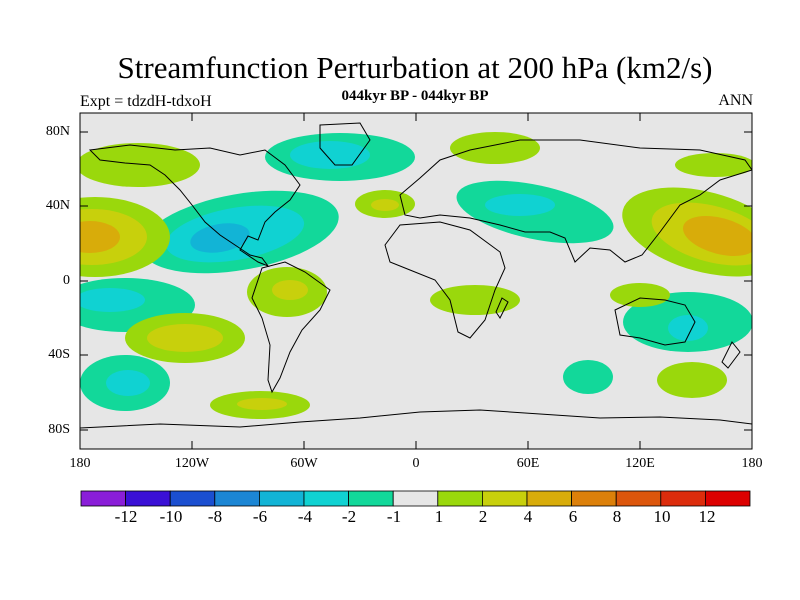  I want to click on colorbar-label: -2, so click(349, 516).